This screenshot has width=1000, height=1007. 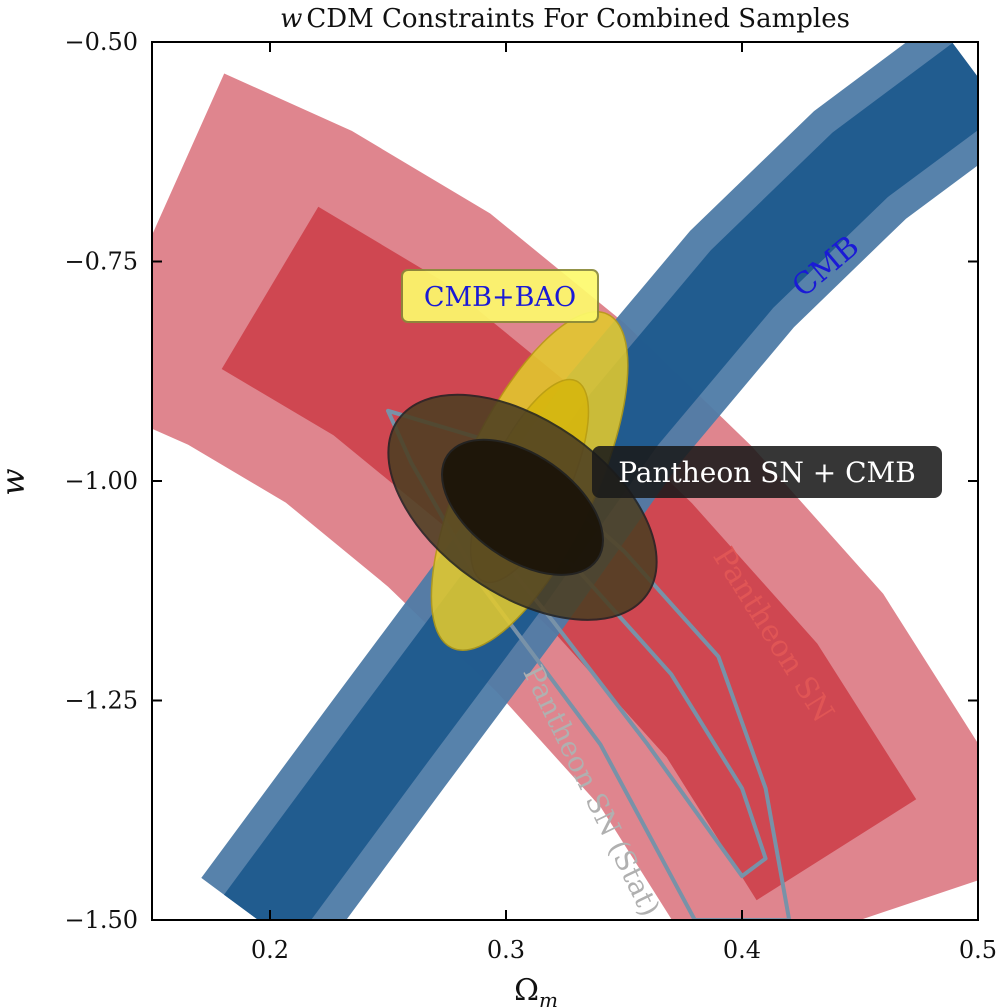 I want to click on y-tick-label: −0.75, so click(x=101, y=262).